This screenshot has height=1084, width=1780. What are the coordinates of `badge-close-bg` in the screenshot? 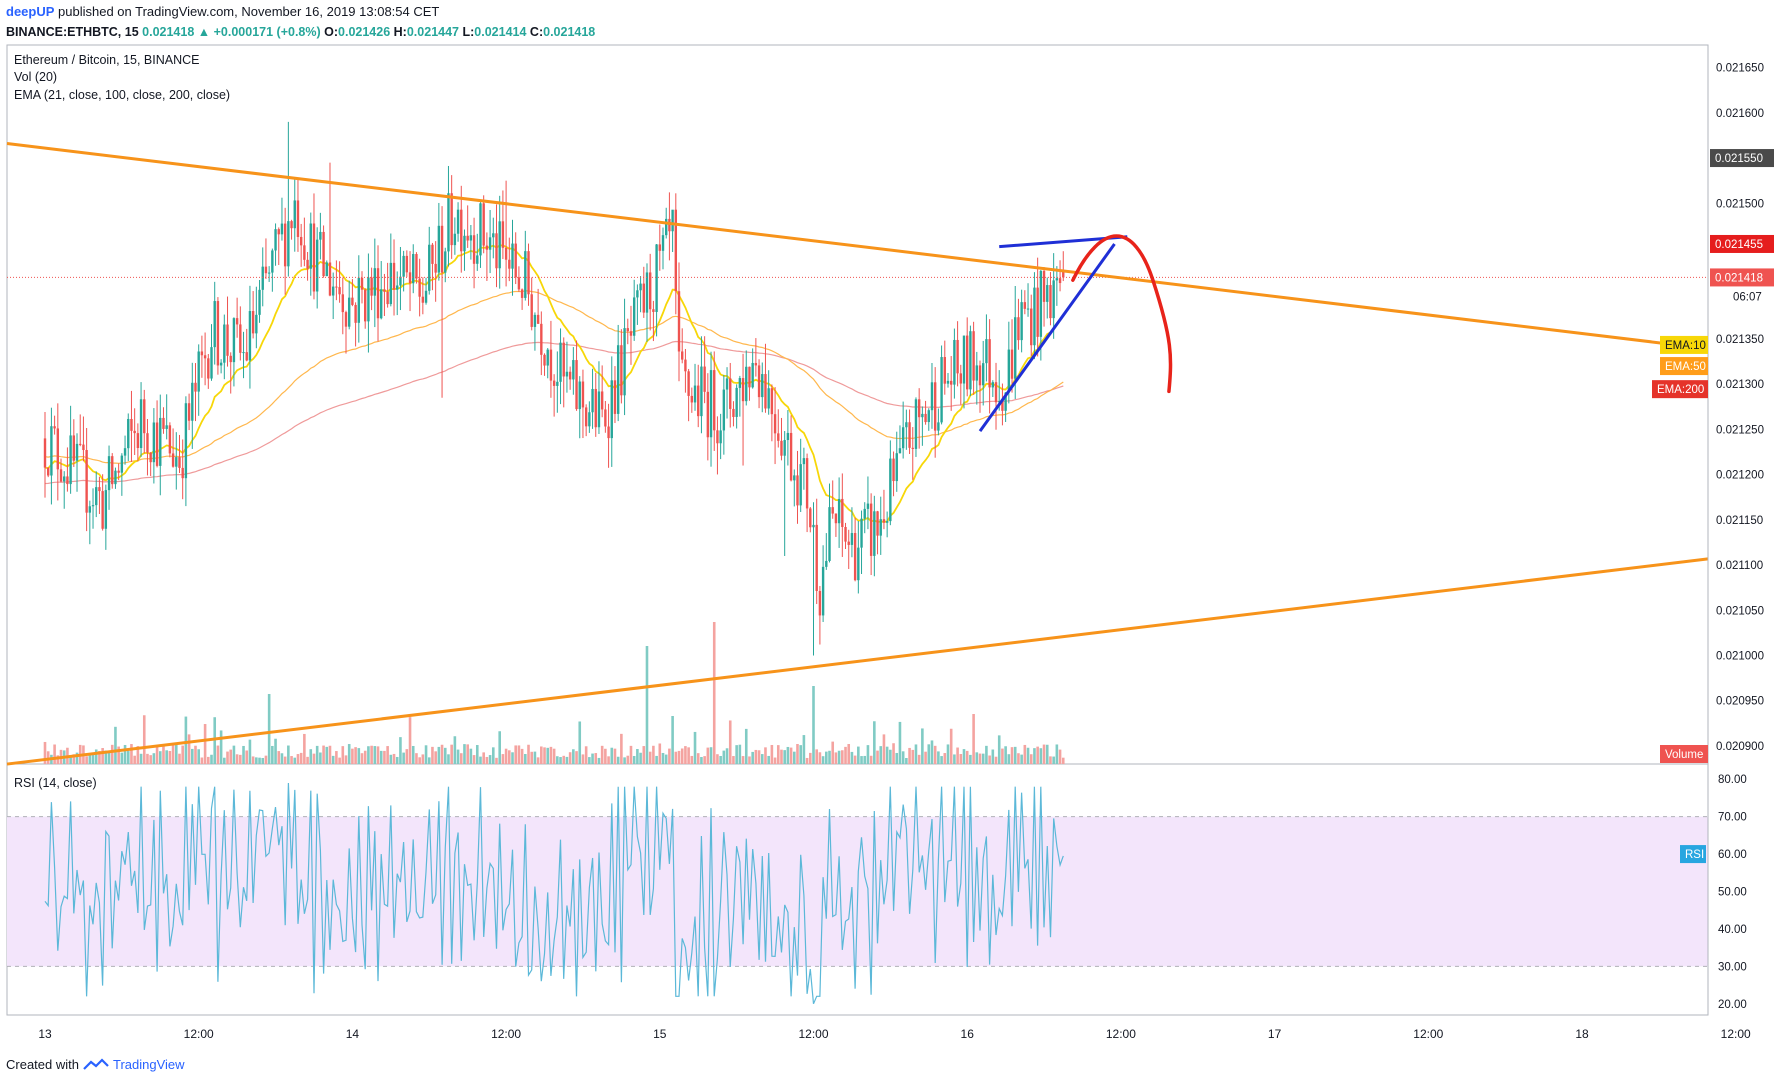 It's located at (1742, 277).